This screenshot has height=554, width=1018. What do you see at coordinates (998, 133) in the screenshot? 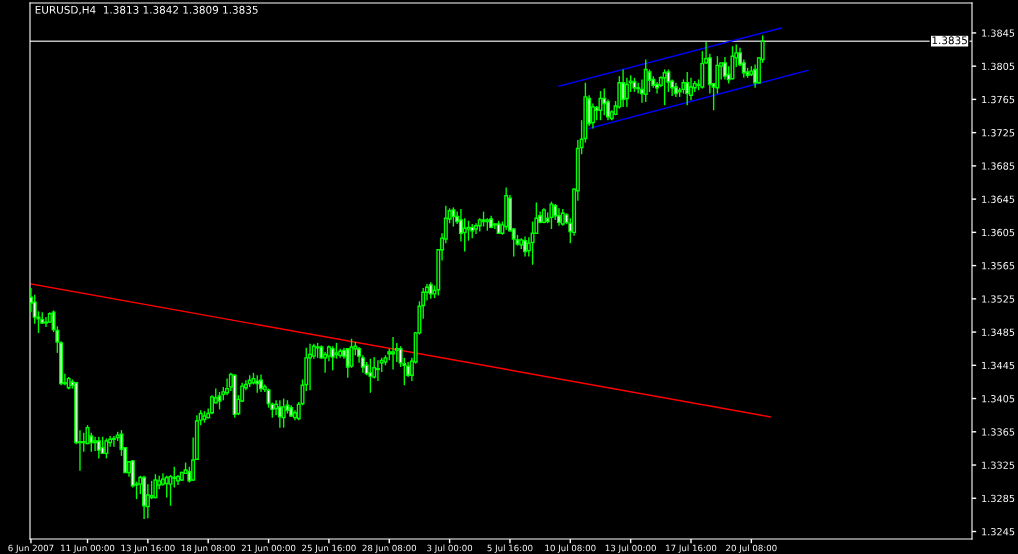
I see `y-tick-label: 1.3725` at bounding box center [998, 133].